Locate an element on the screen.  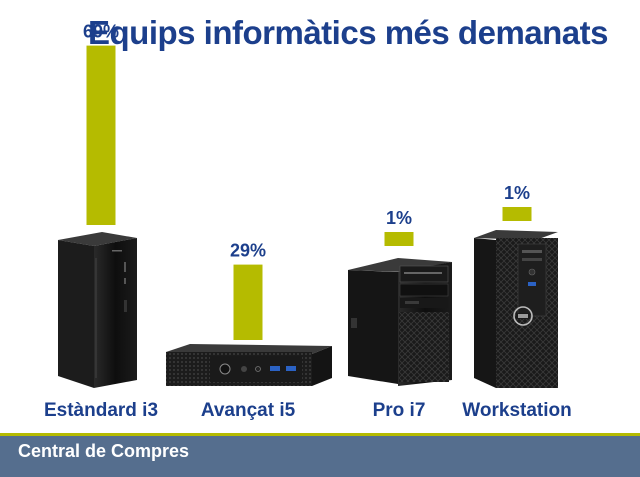
data-label-4: 1% is located at coordinates (517, 193).